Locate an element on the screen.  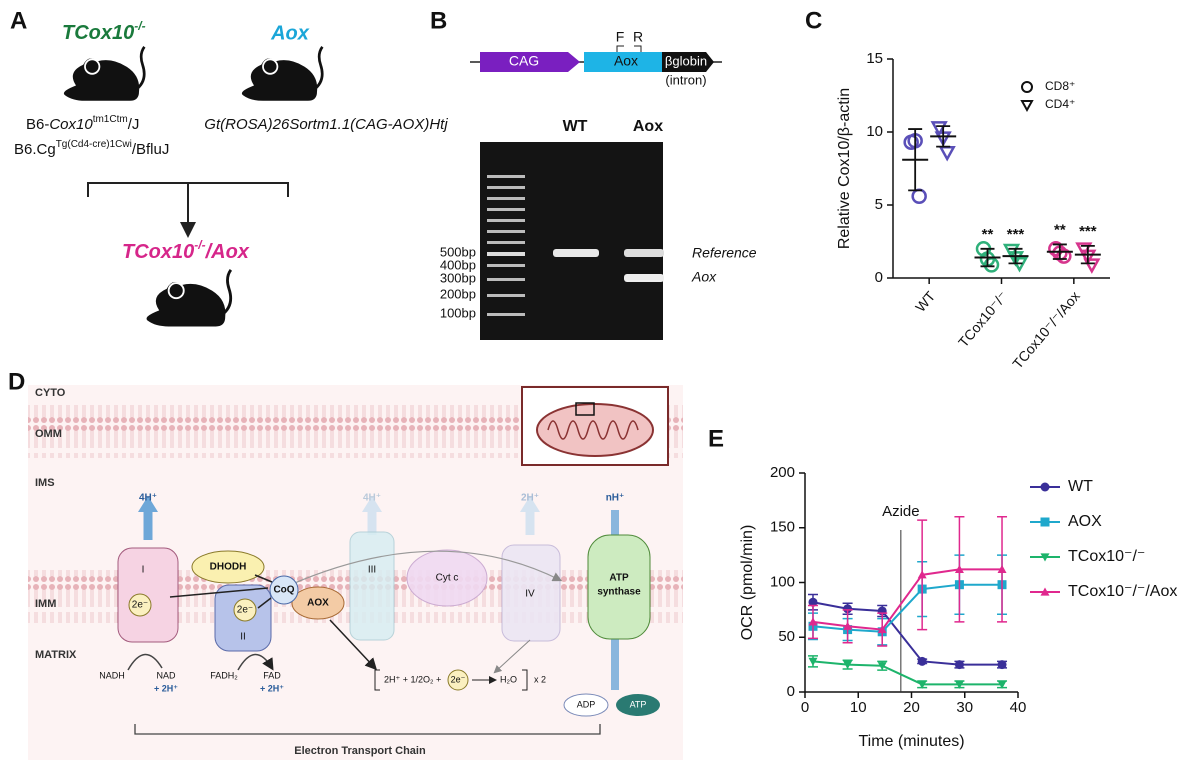
x-tick-label: 10 is located at coordinates (858, 707).